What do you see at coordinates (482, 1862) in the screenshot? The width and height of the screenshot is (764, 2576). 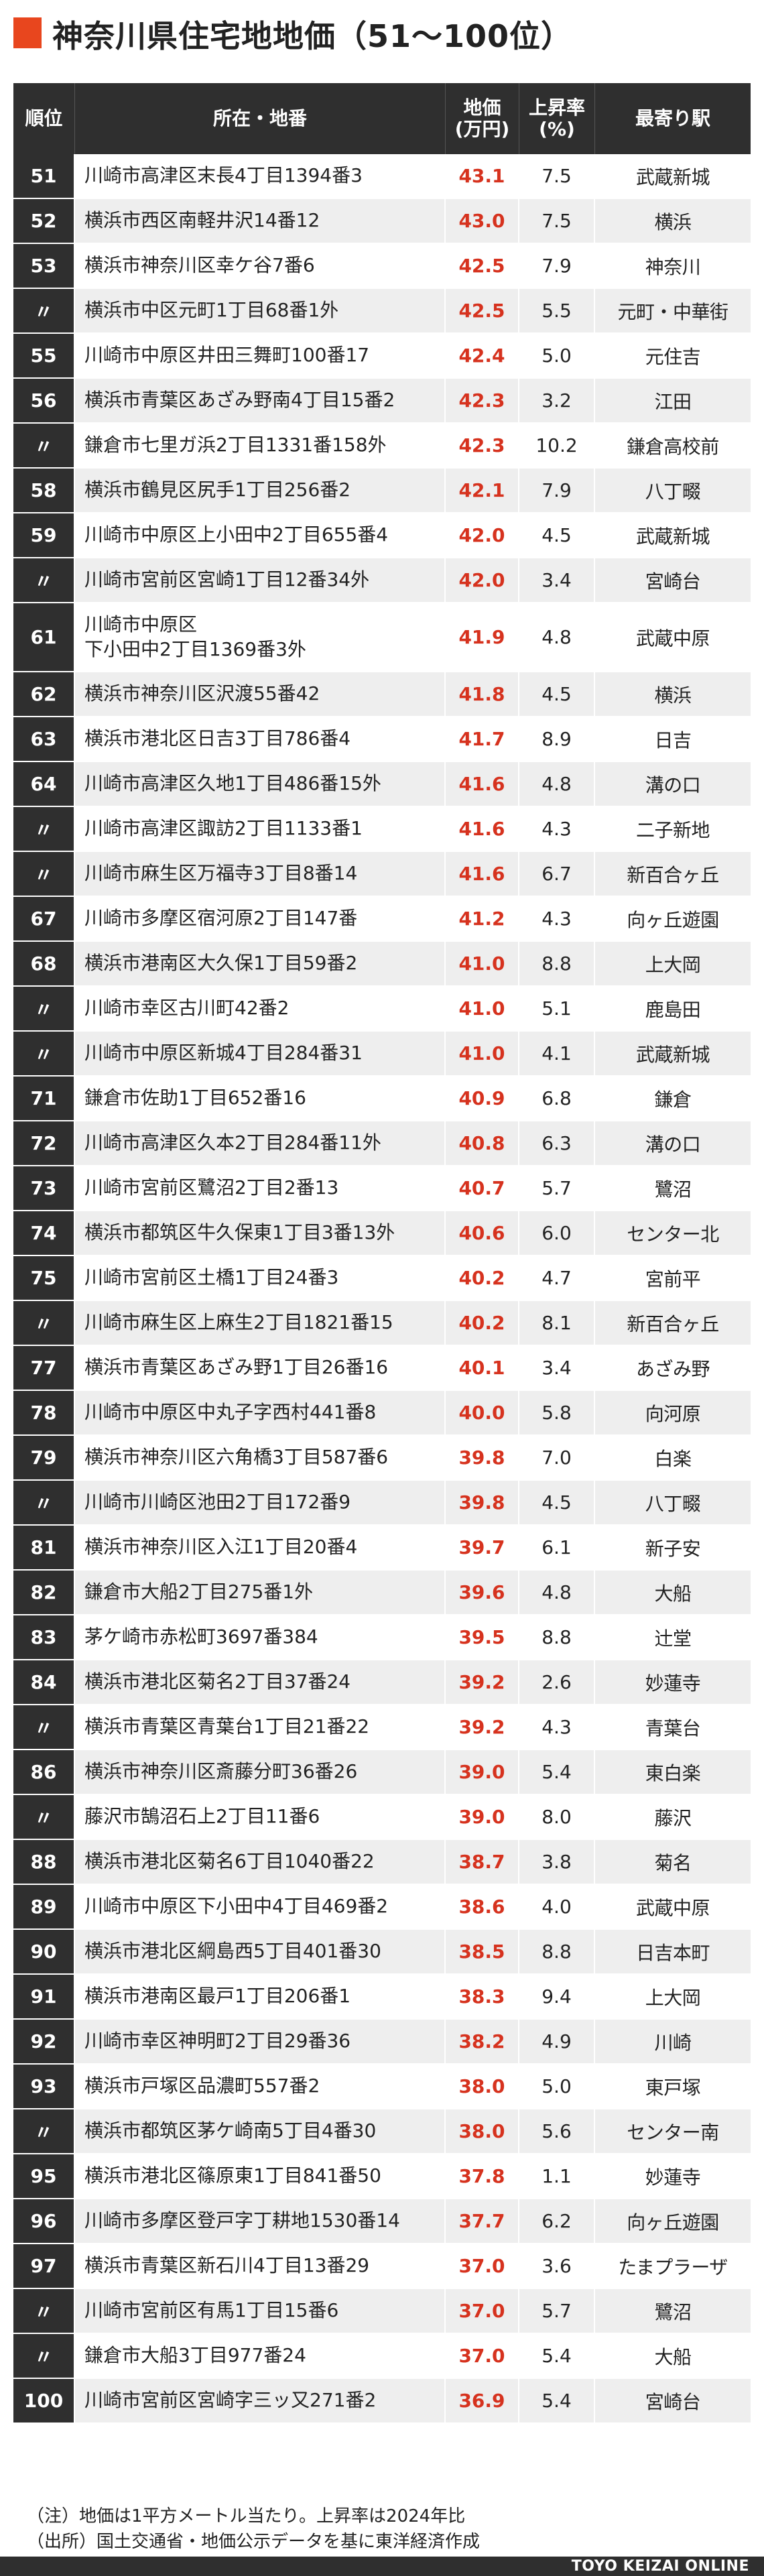 I see `price-cell: 38.7` at bounding box center [482, 1862].